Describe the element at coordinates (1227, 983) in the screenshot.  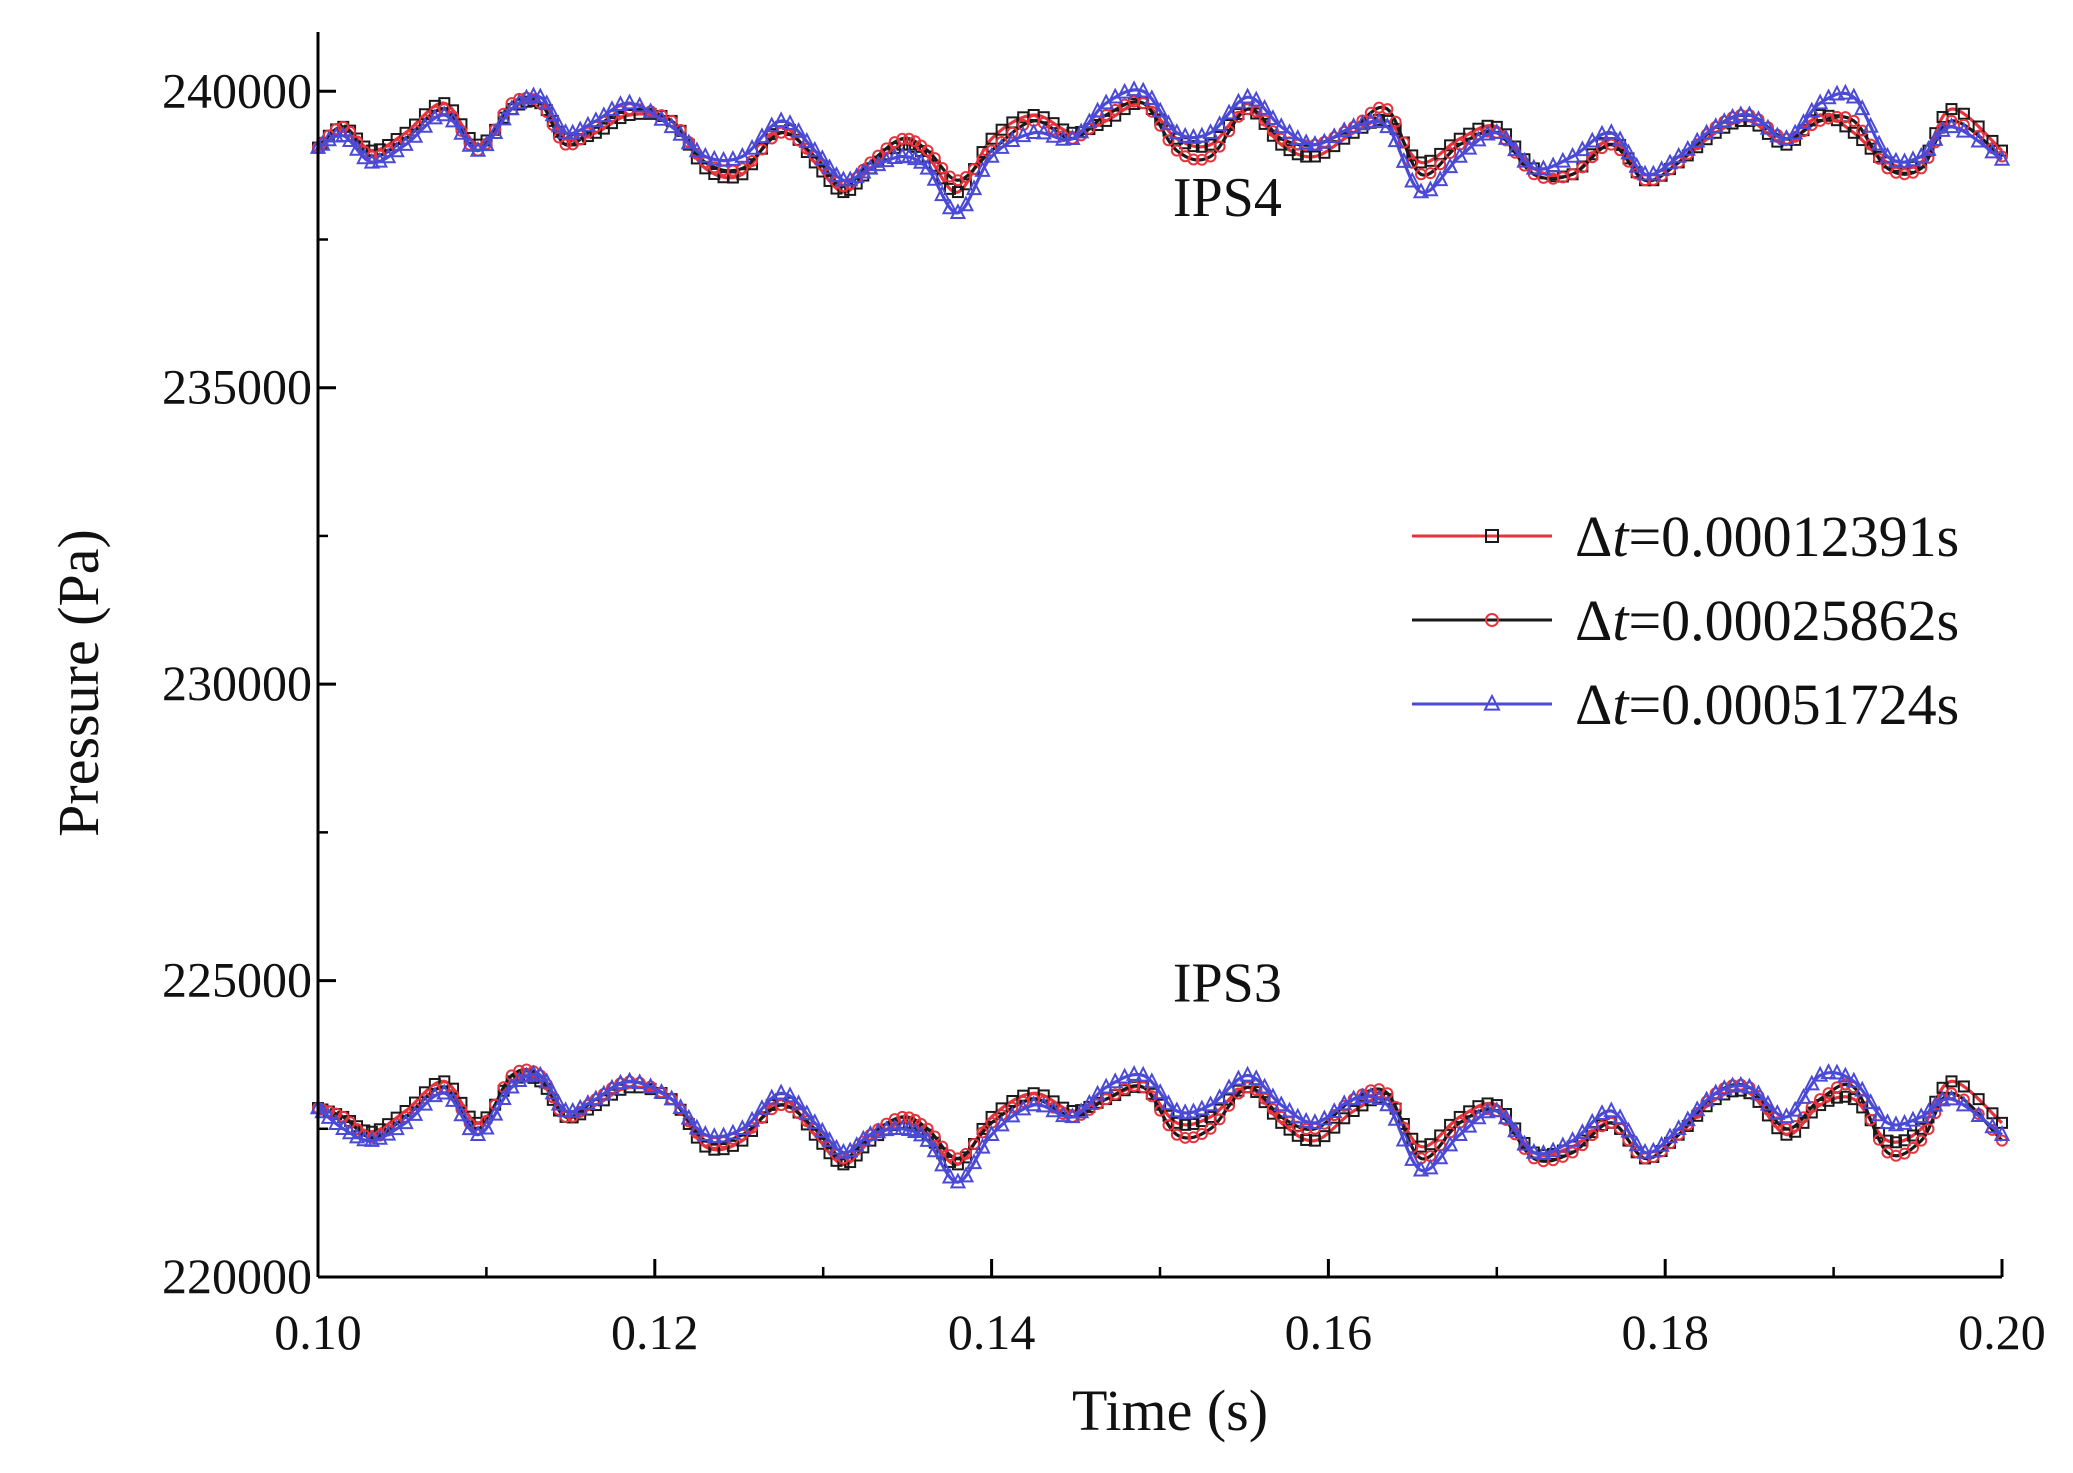
I see `annotation-ips3: IPS3` at that location.